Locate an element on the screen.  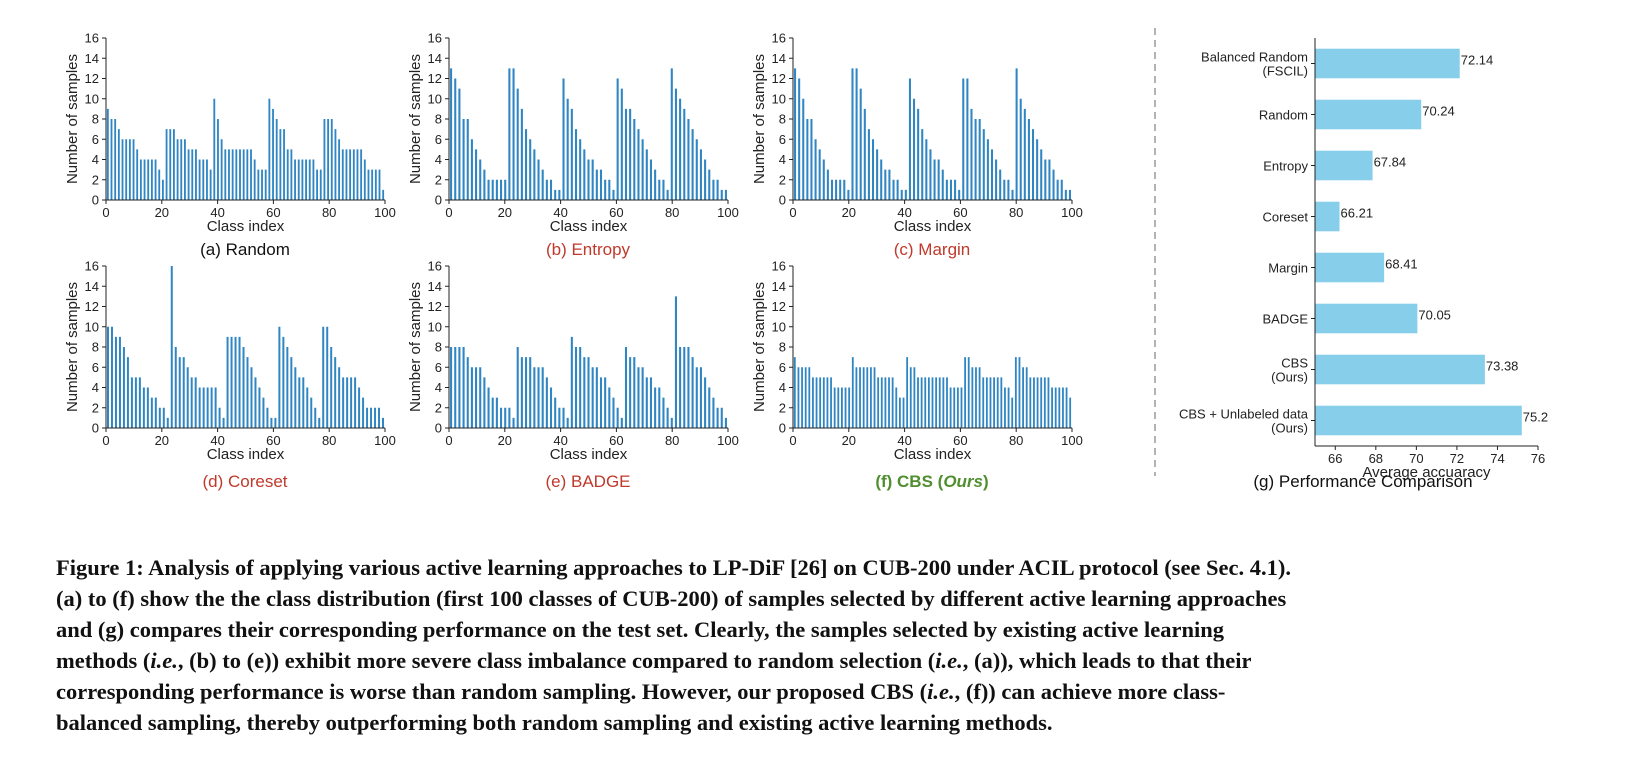
caption-d: (d) Coreset is located at coordinates (245, 481).